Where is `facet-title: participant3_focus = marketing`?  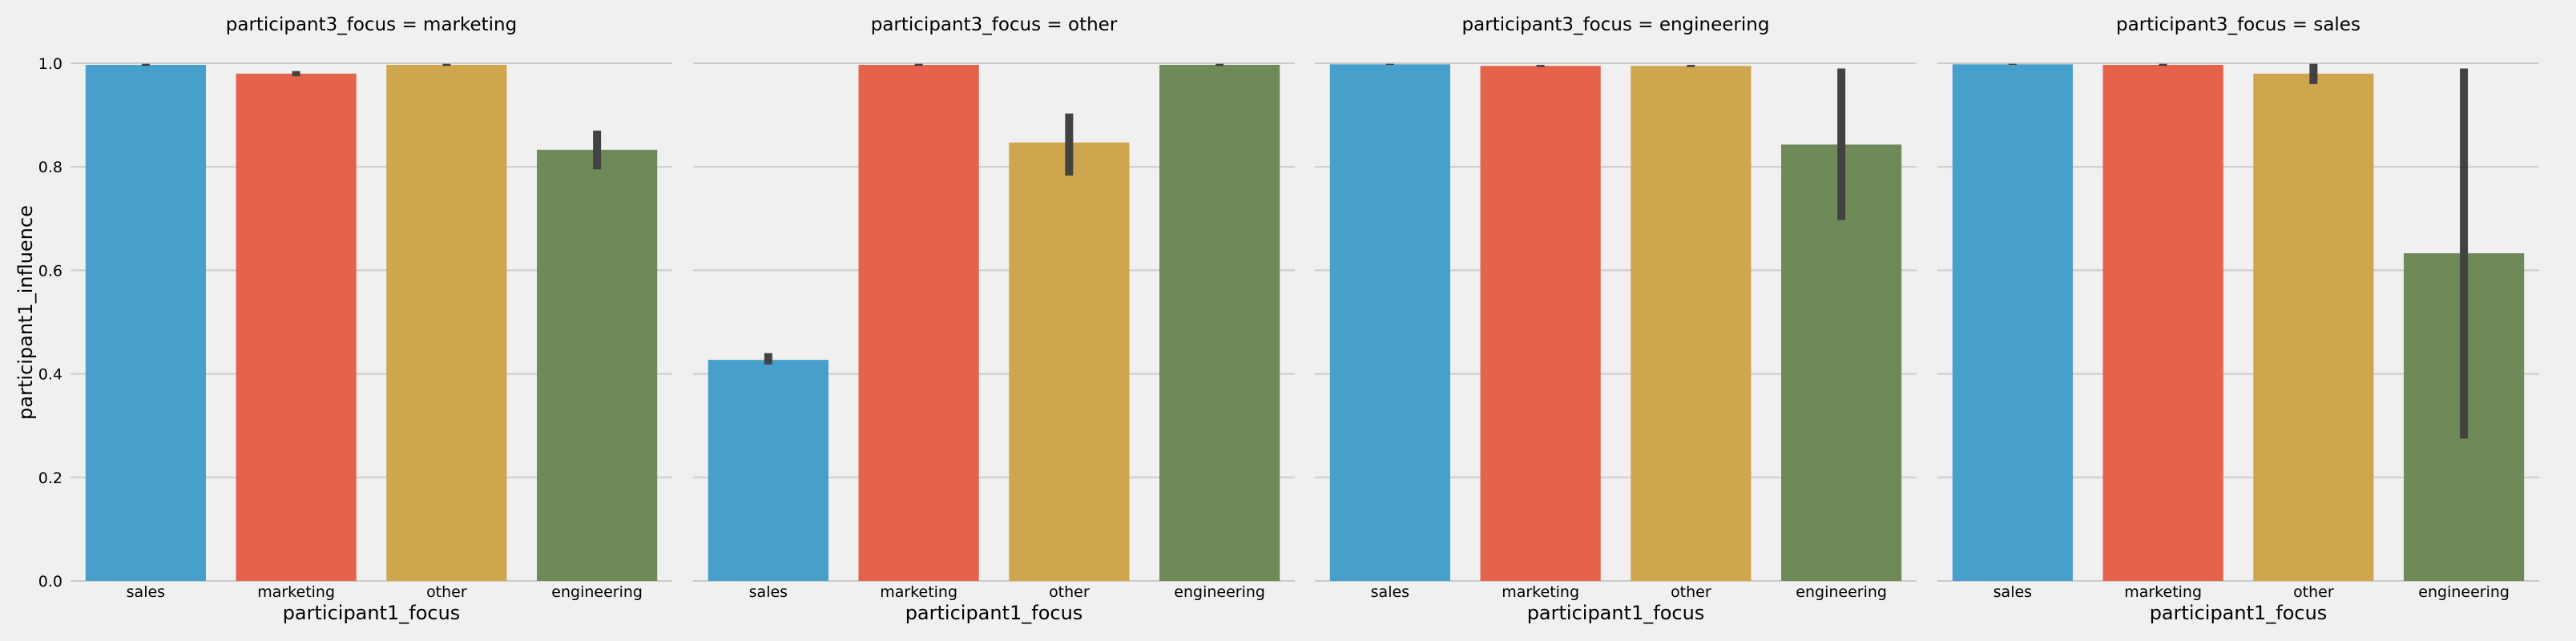 facet-title: participant3_focus = marketing is located at coordinates (371, 24).